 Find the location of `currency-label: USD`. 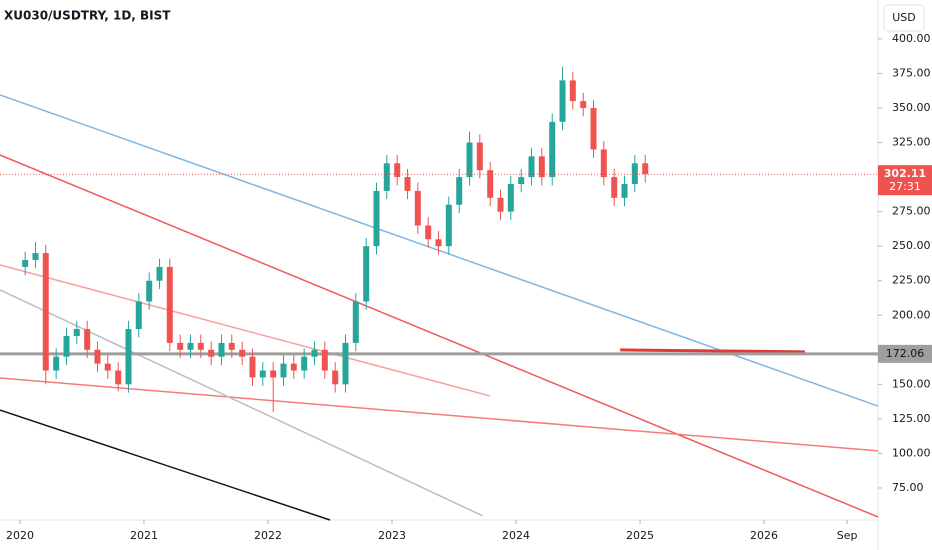

currency-label: USD is located at coordinates (904, 17).